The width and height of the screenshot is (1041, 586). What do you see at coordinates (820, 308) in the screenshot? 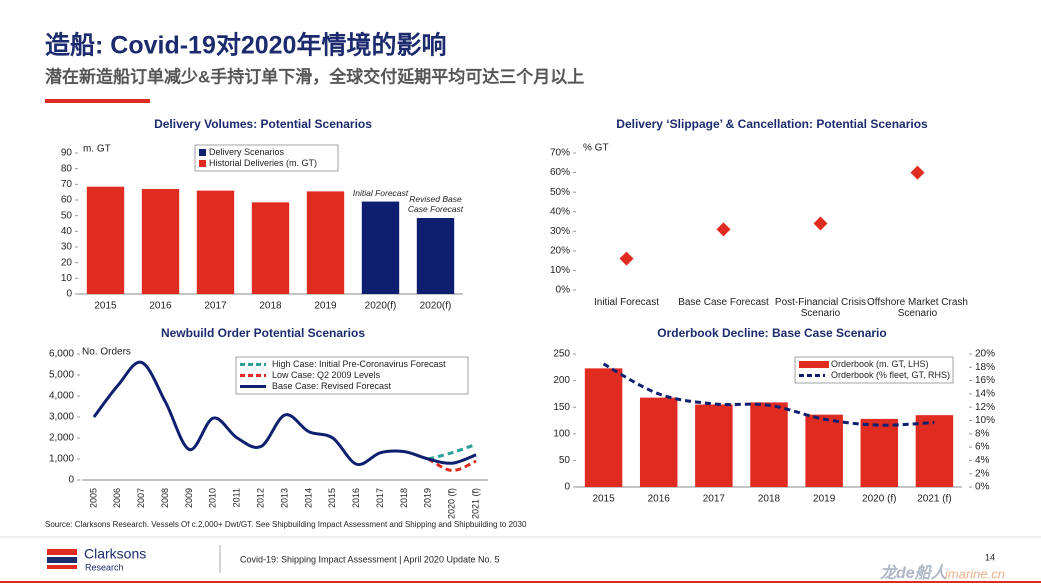
I see `x-tick-label: Post-Financial Crisis Scenario` at bounding box center [820, 308].